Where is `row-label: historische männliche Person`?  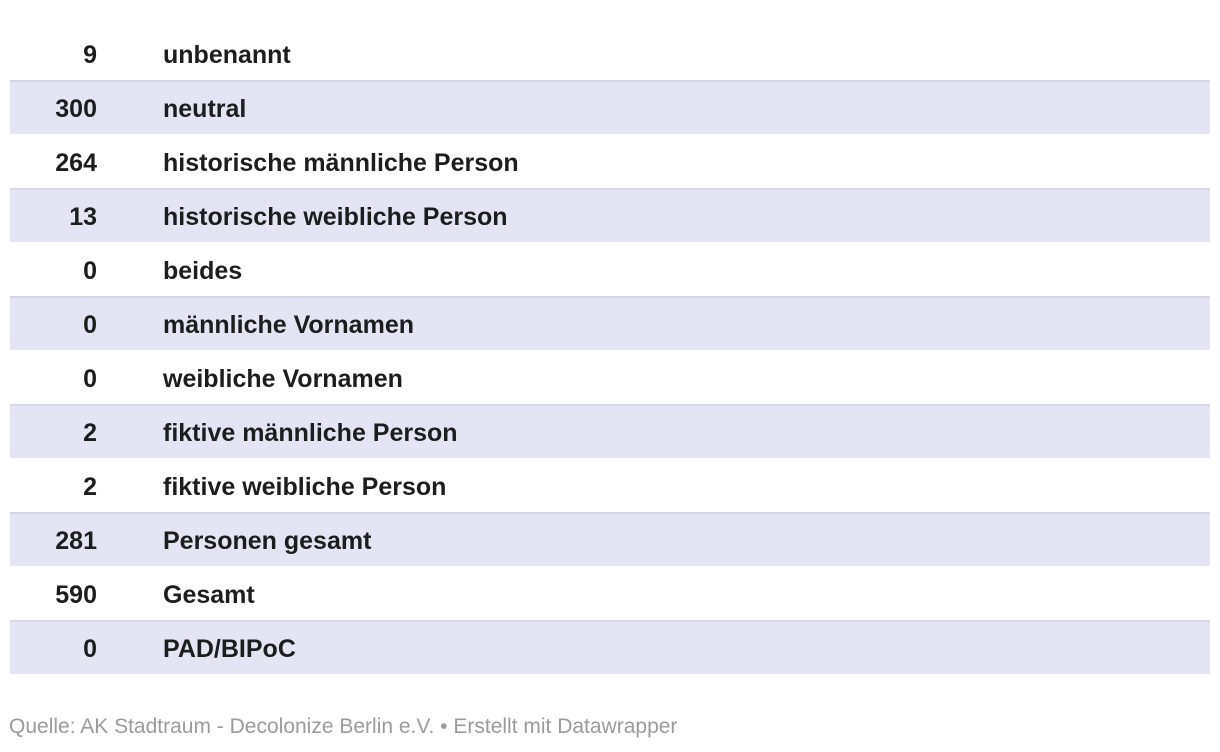 row-label: historische männliche Person is located at coordinates (341, 163).